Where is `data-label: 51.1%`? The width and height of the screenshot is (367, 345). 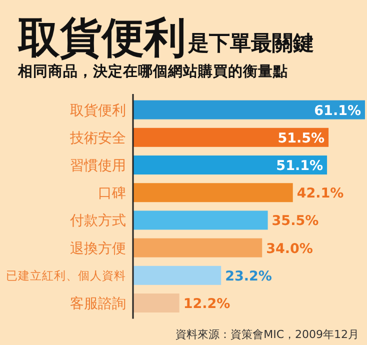
data-label: 51.1% is located at coordinates (300, 166).